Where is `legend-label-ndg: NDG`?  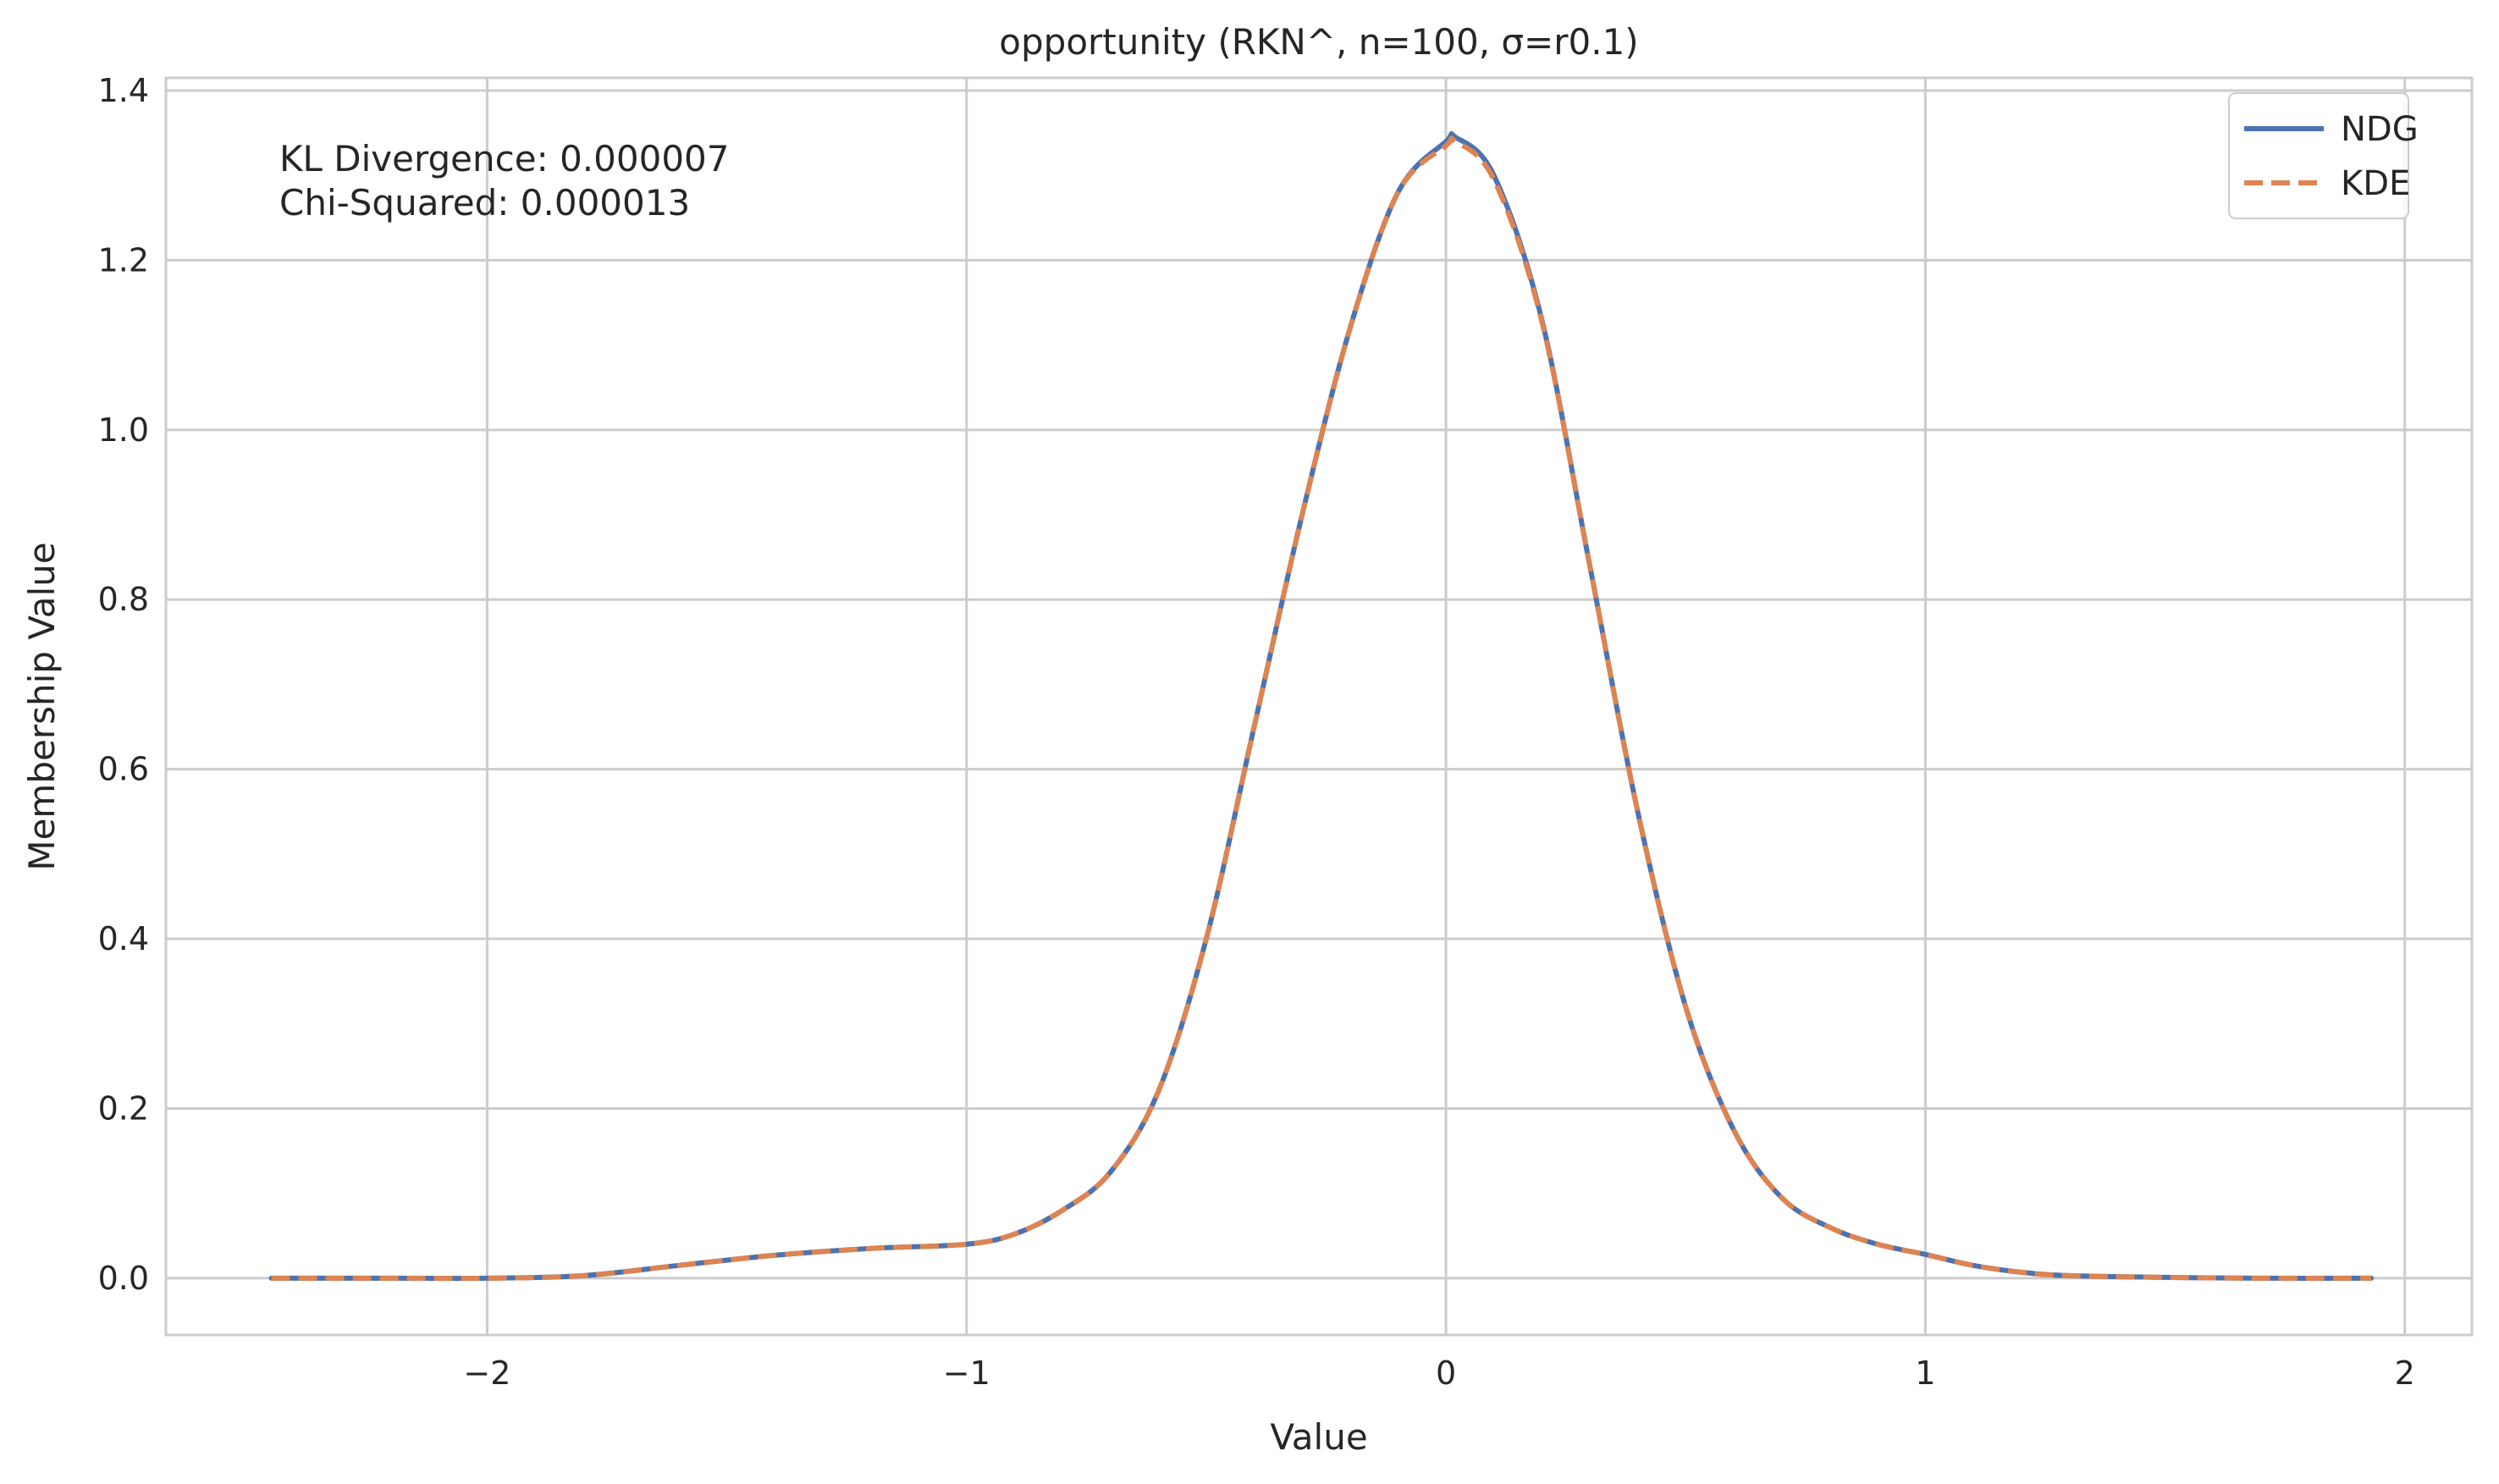
legend-label-ndg: NDG is located at coordinates (2380, 129).